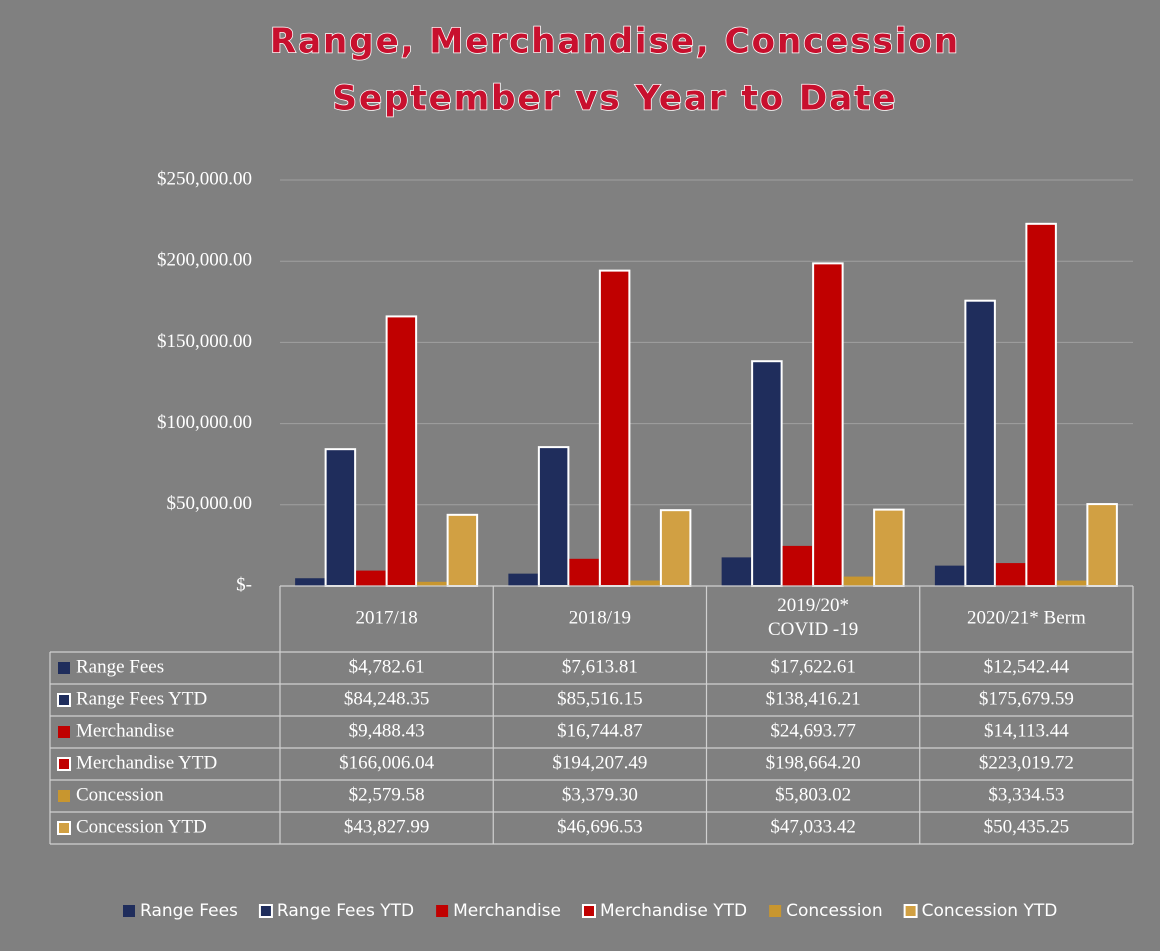  I want to click on table-cell: $50,435.25, so click(1027, 826).